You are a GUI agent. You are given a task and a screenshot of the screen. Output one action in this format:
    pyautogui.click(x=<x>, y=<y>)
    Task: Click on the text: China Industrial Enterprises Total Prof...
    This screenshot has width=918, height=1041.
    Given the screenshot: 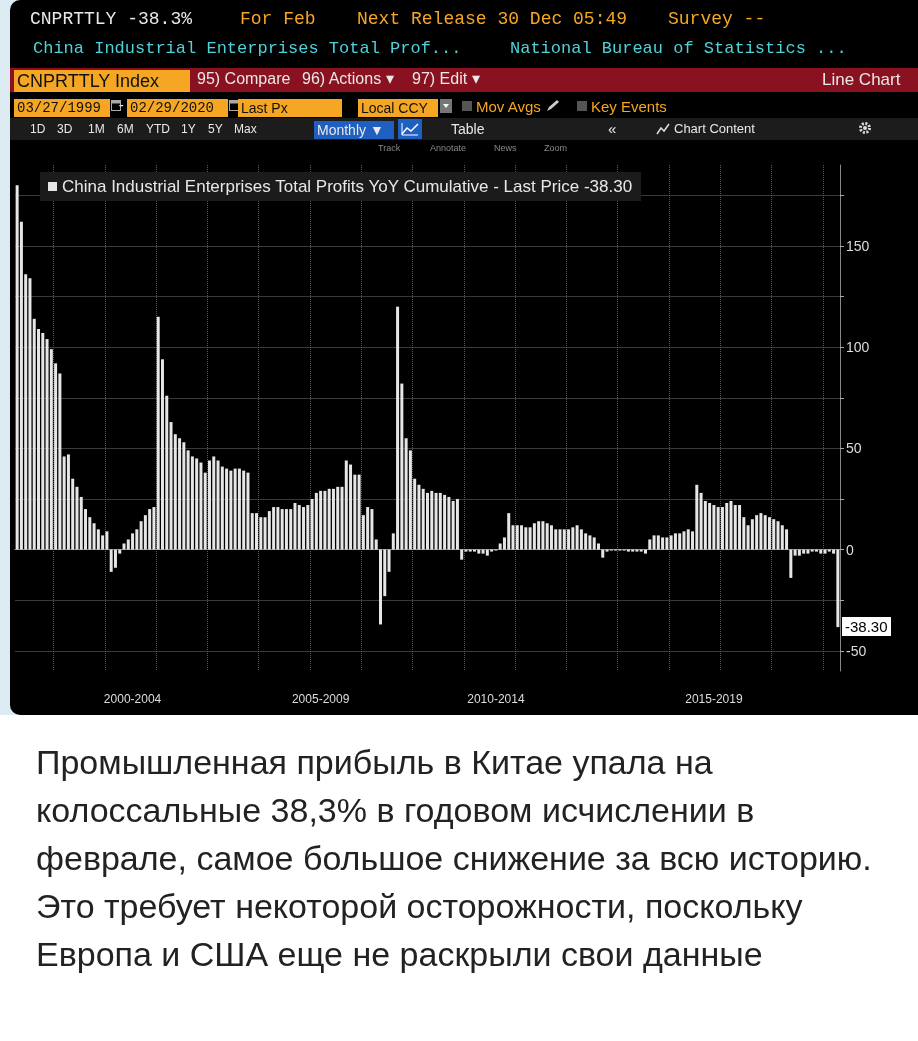 What is the action you would take?
    pyautogui.click(x=247, y=48)
    